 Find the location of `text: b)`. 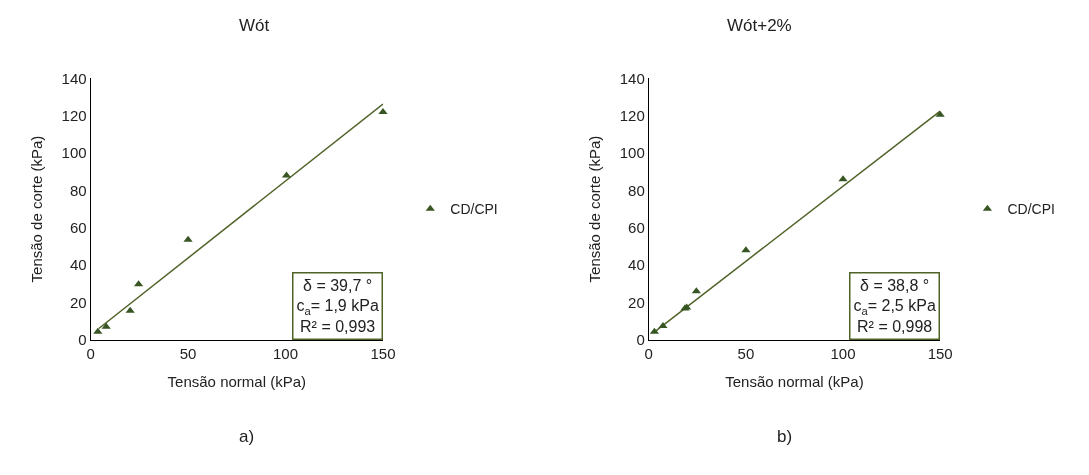

text: b) is located at coordinates (785, 436).